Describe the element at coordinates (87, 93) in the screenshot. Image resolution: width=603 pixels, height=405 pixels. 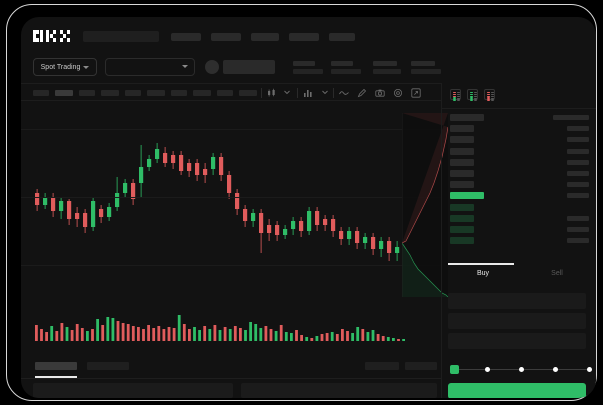
I see `tf-15m` at that location.